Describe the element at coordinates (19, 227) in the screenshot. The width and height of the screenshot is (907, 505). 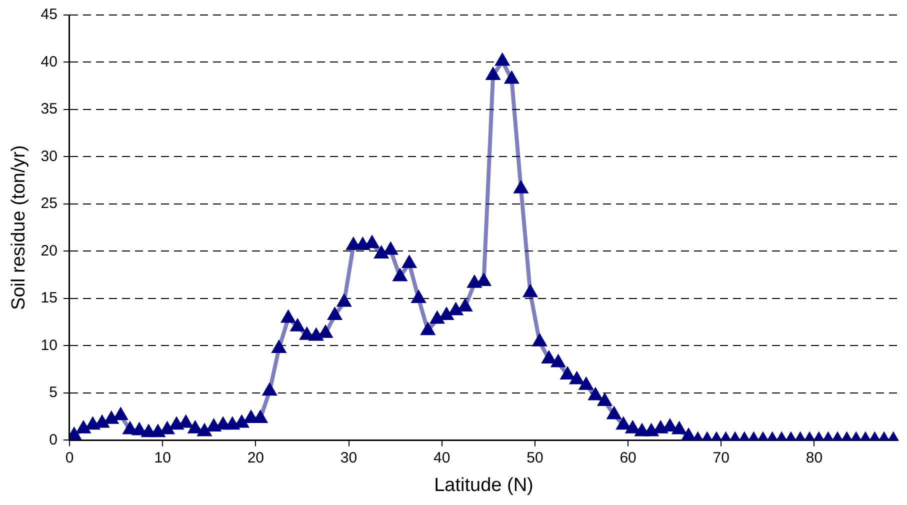
I see `y-axis-title: Soil residue (ton/yr)` at that location.